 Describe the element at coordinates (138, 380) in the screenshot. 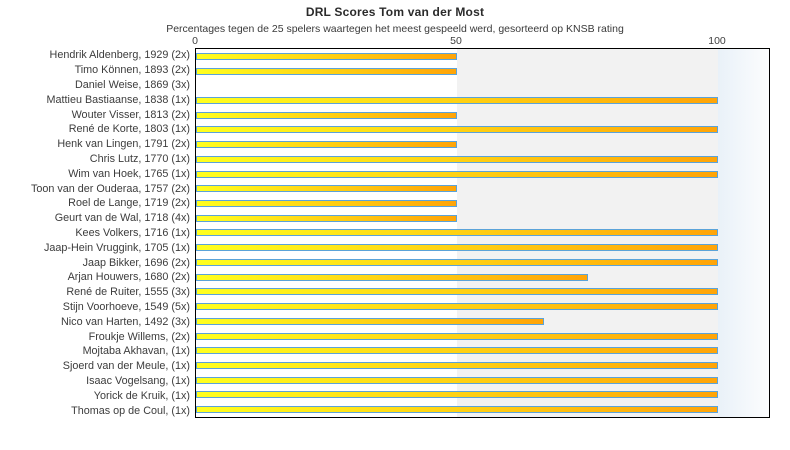

I see `player-label: Isaac Vogelsang, (1x)` at that location.